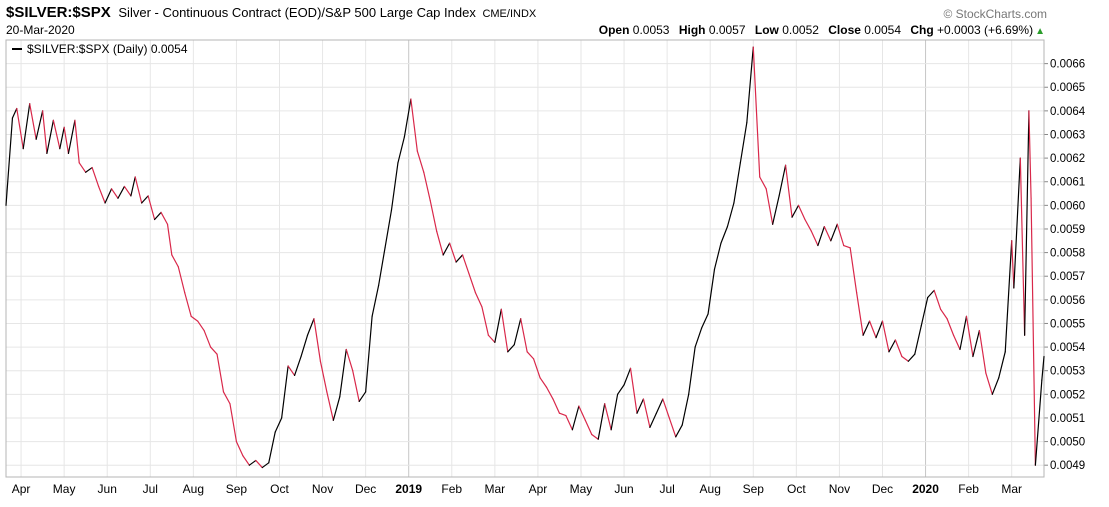  What do you see at coordinates (995, 14) in the screenshot?
I see `brand-label: © StockCharts.com` at bounding box center [995, 14].